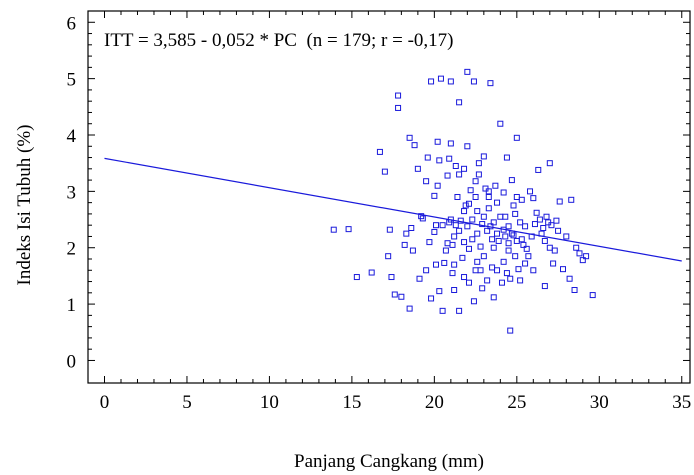 The width and height of the screenshot is (694, 475). Describe the element at coordinates (187, 402) in the screenshot. I see `x-tick-label: 5` at that location.